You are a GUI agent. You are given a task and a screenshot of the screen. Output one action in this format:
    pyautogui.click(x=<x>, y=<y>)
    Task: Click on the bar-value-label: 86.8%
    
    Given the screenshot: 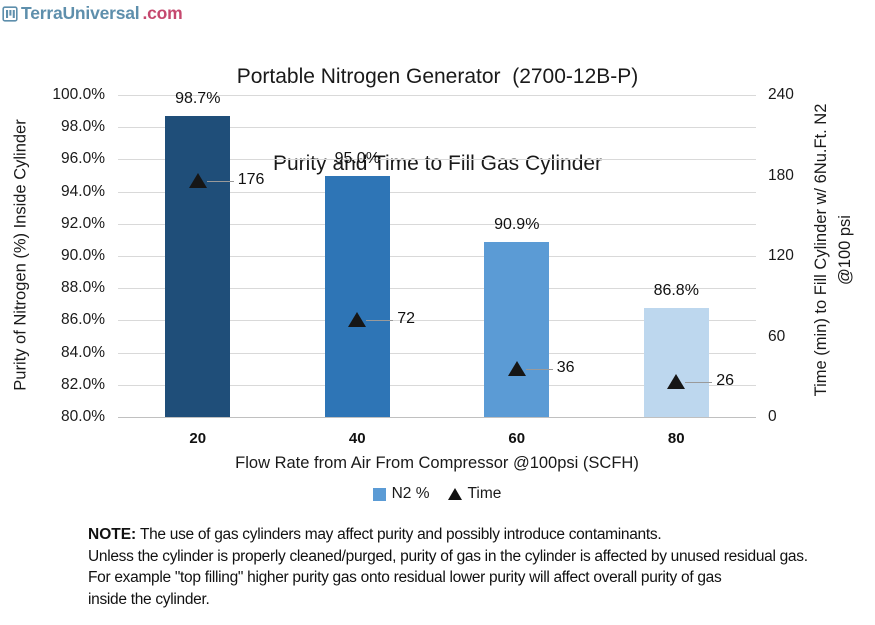 What is the action you would take?
    pyautogui.click(x=676, y=290)
    